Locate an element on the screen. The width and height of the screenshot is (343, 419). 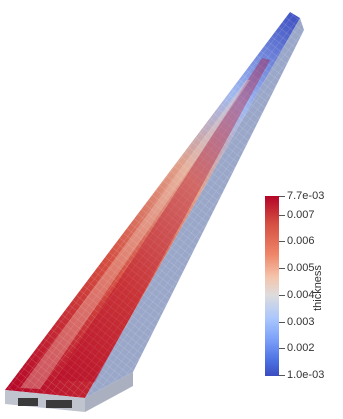
colorbar-tick-label: 0.004 is located at coordinates (301, 294).